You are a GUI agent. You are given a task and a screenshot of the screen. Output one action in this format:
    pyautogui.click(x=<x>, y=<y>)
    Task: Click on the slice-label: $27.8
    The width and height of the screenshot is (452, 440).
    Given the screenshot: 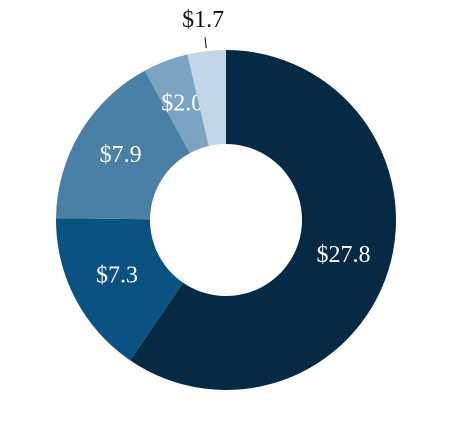 What is the action you would take?
    pyautogui.click(x=344, y=255)
    